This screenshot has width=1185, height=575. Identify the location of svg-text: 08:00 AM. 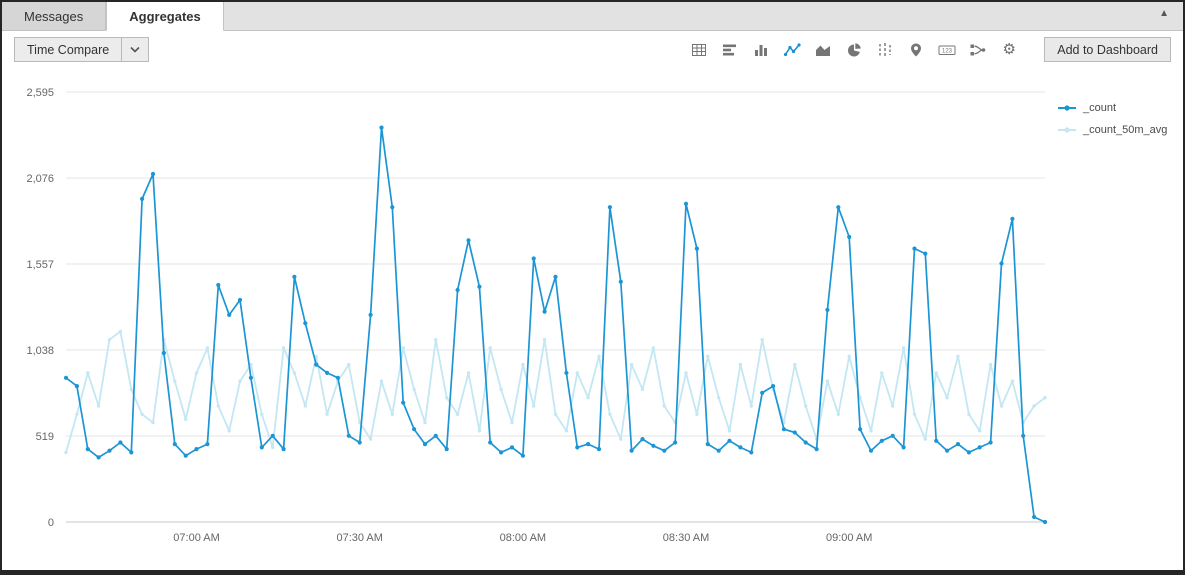
(523, 538).